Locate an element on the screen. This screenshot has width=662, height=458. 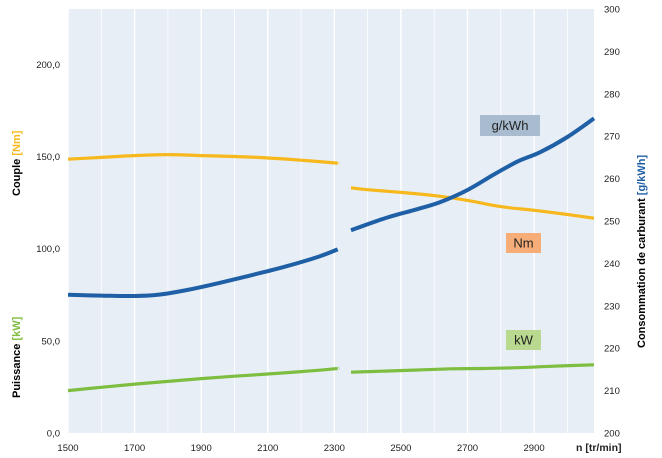
left-tick-label: 150,0 is located at coordinates (48, 157).